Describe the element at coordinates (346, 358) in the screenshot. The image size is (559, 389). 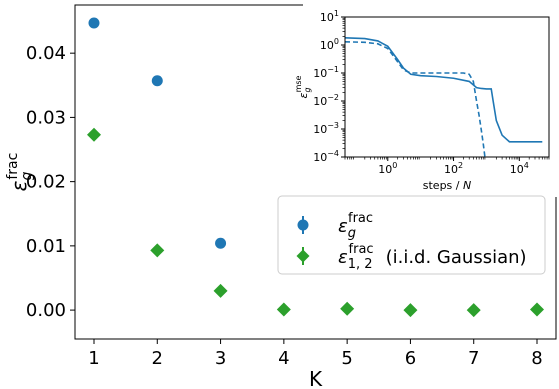
I see `x-tick-label: 5` at that location.